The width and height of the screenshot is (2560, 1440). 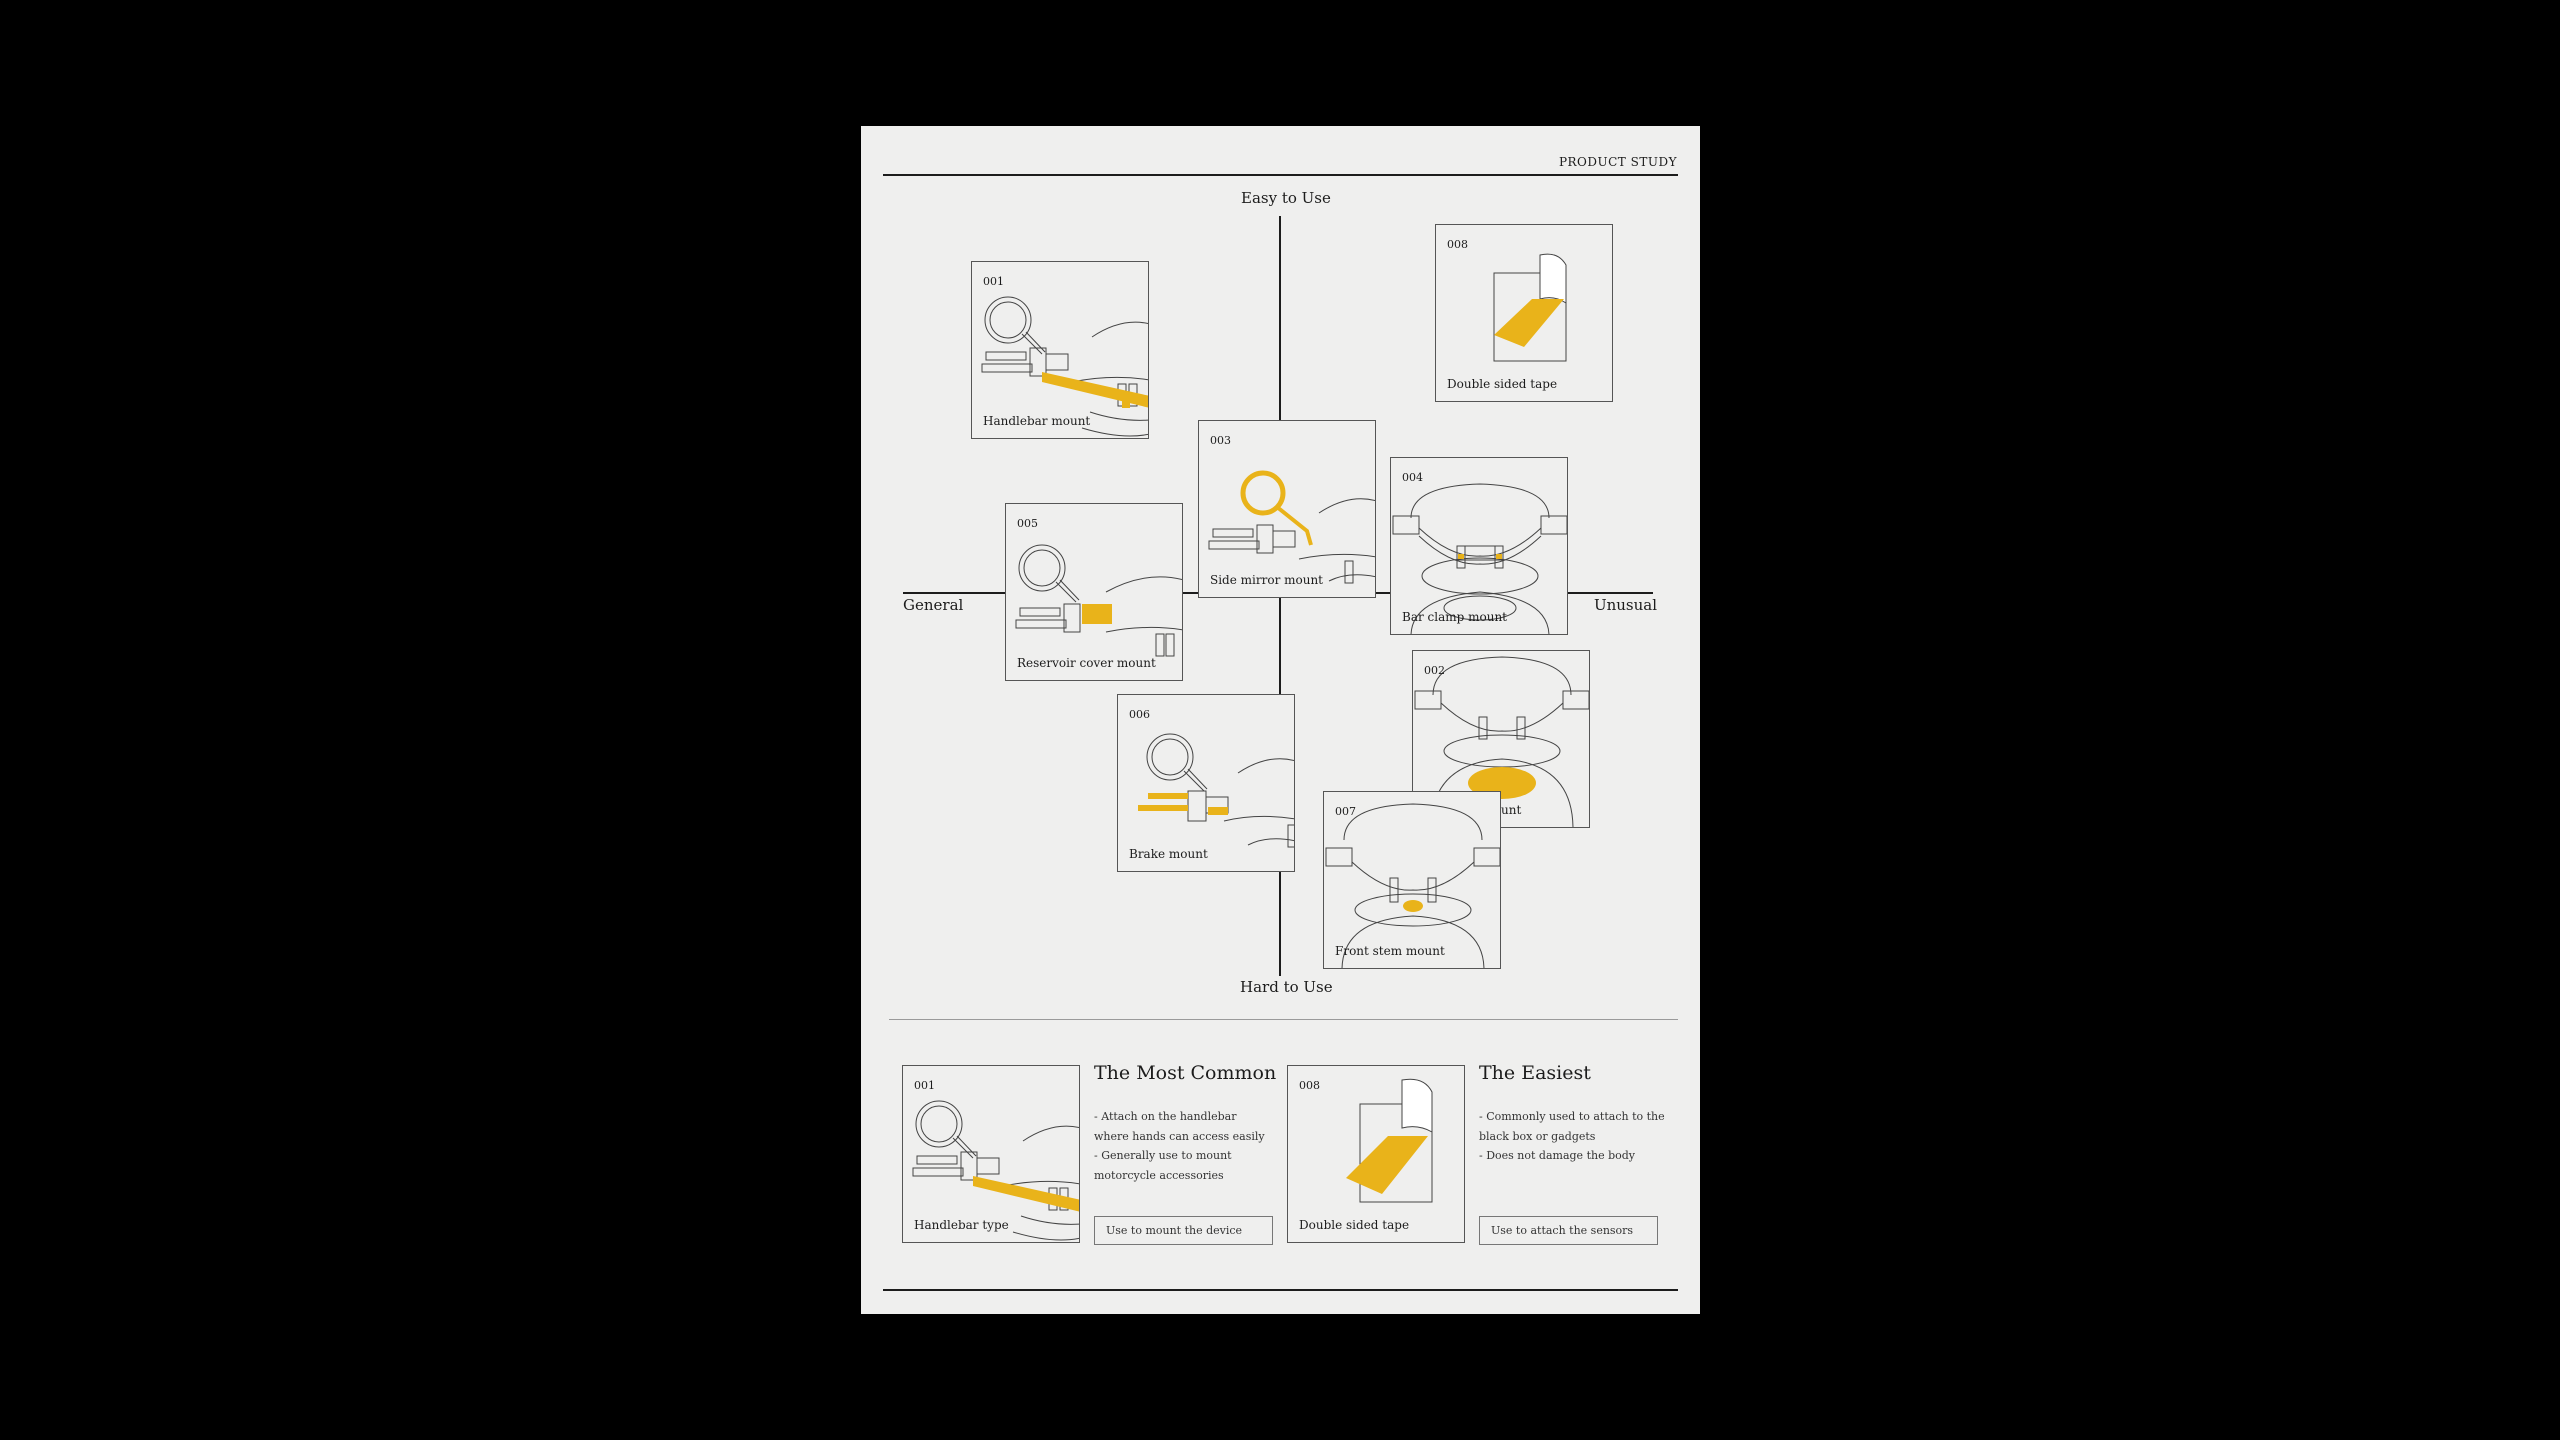 I want to click on mount-card-clamp: 004 Bar clamp mount, so click(x=1479, y=546).